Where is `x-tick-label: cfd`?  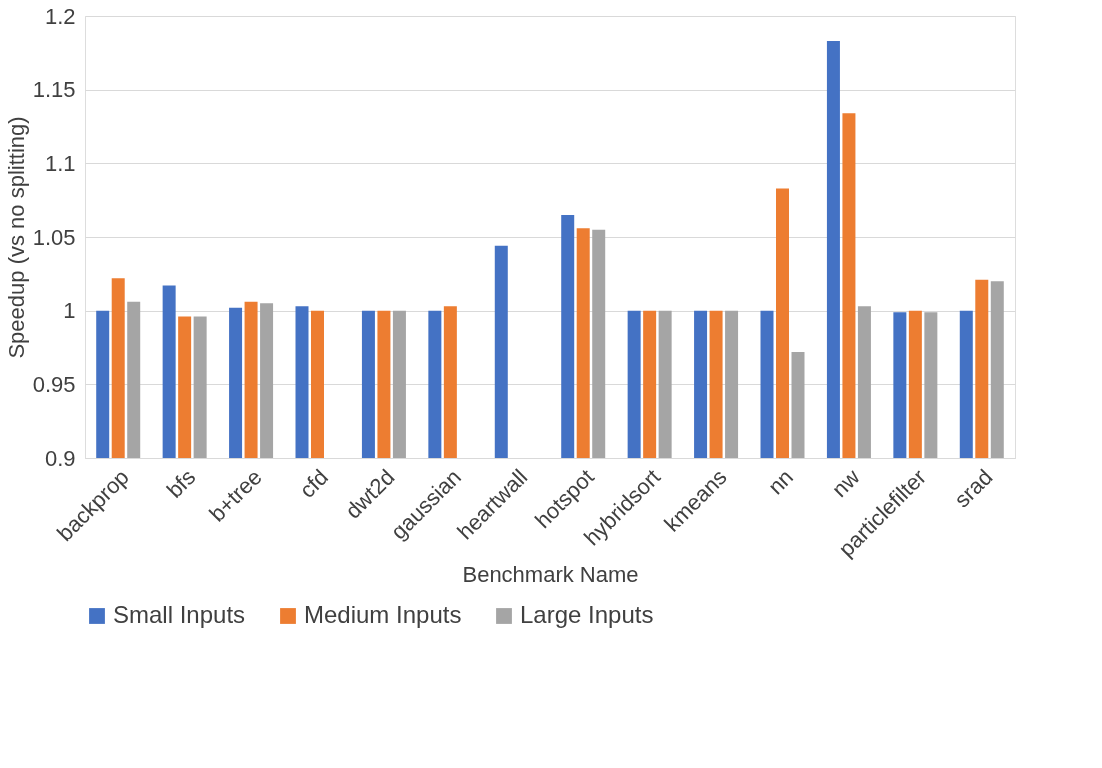
x-tick-label: cfd is located at coordinates (314, 483).